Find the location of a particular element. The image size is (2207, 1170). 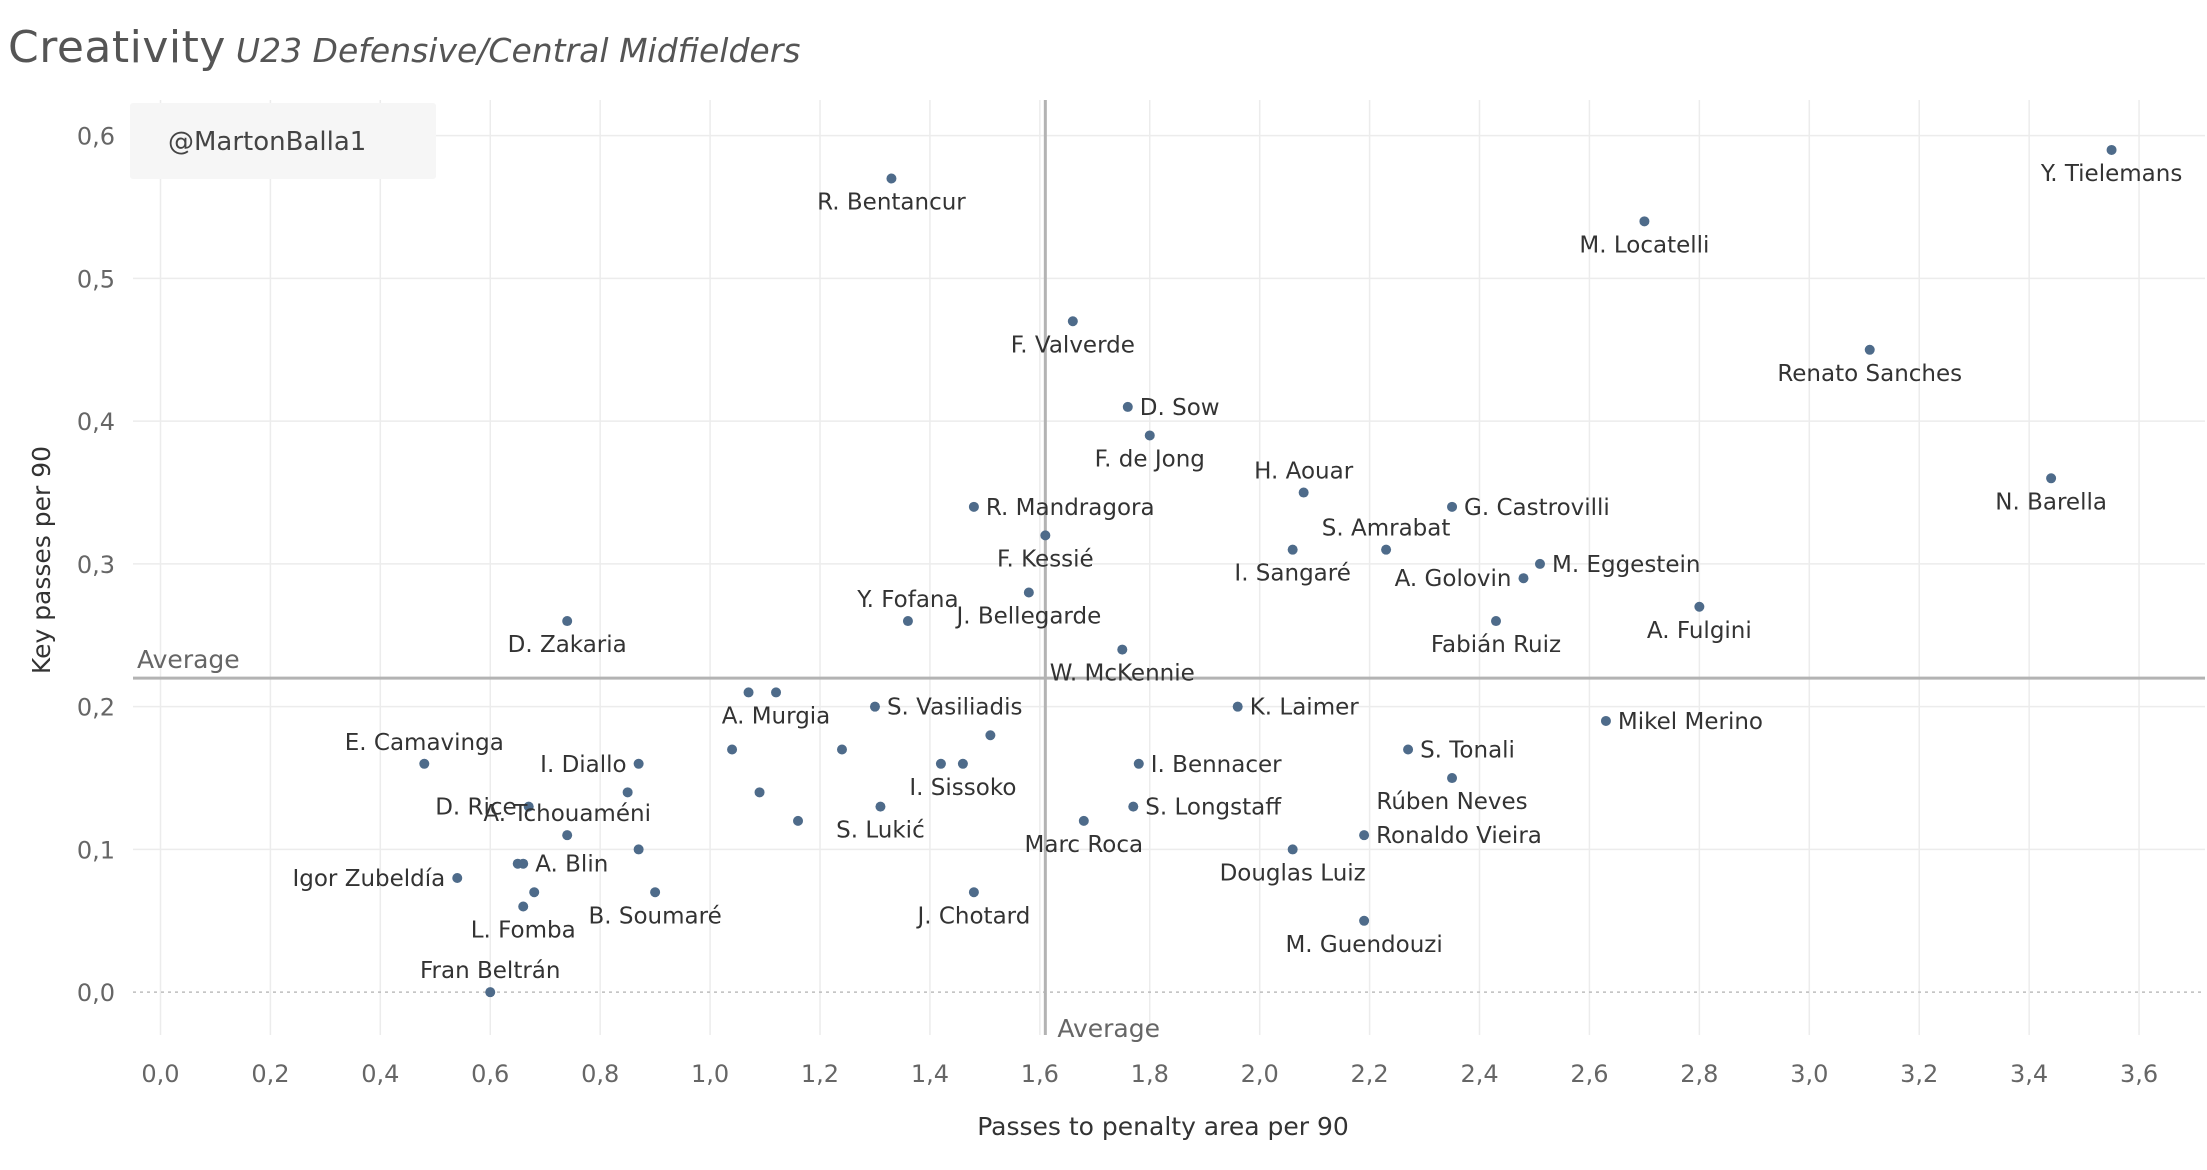

point-label: A. Blin is located at coordinates (571, 865).